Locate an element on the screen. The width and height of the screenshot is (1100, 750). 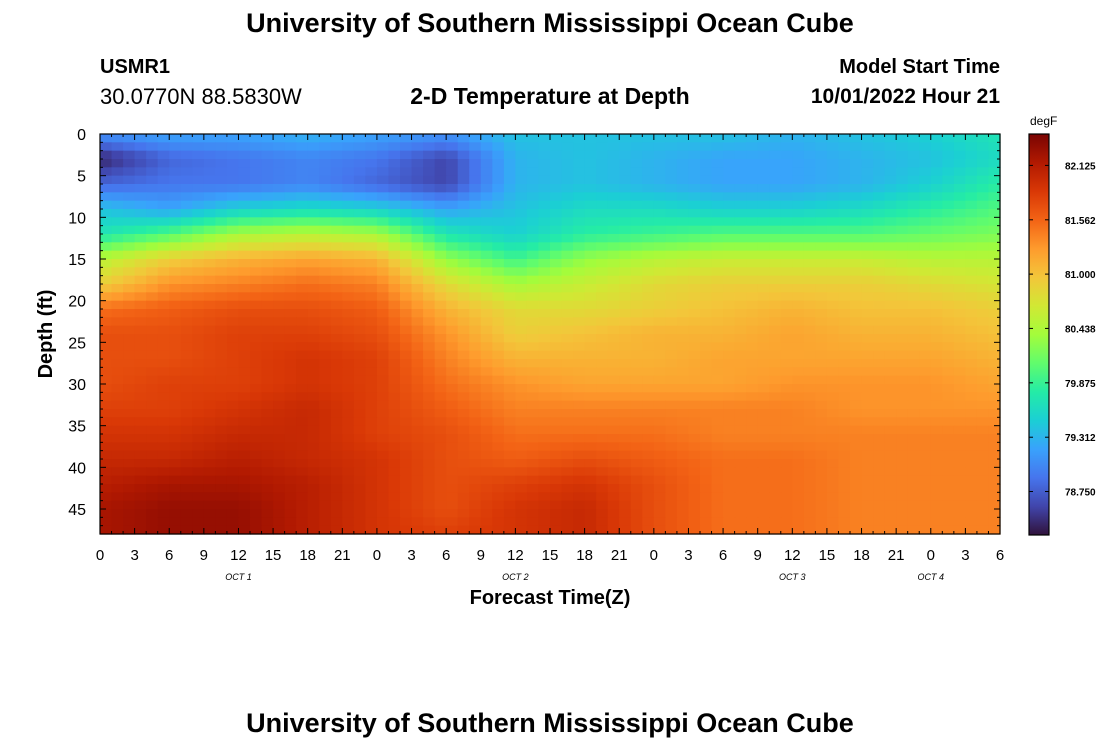
x-tick-label: 6 is located at coordinates (446, 555).